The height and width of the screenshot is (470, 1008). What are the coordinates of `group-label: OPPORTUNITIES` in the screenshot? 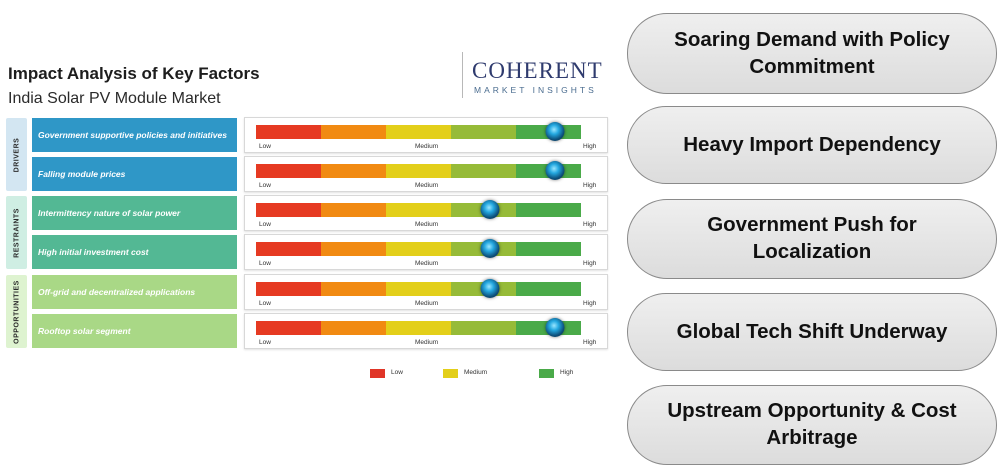 It's located at (16, 311).